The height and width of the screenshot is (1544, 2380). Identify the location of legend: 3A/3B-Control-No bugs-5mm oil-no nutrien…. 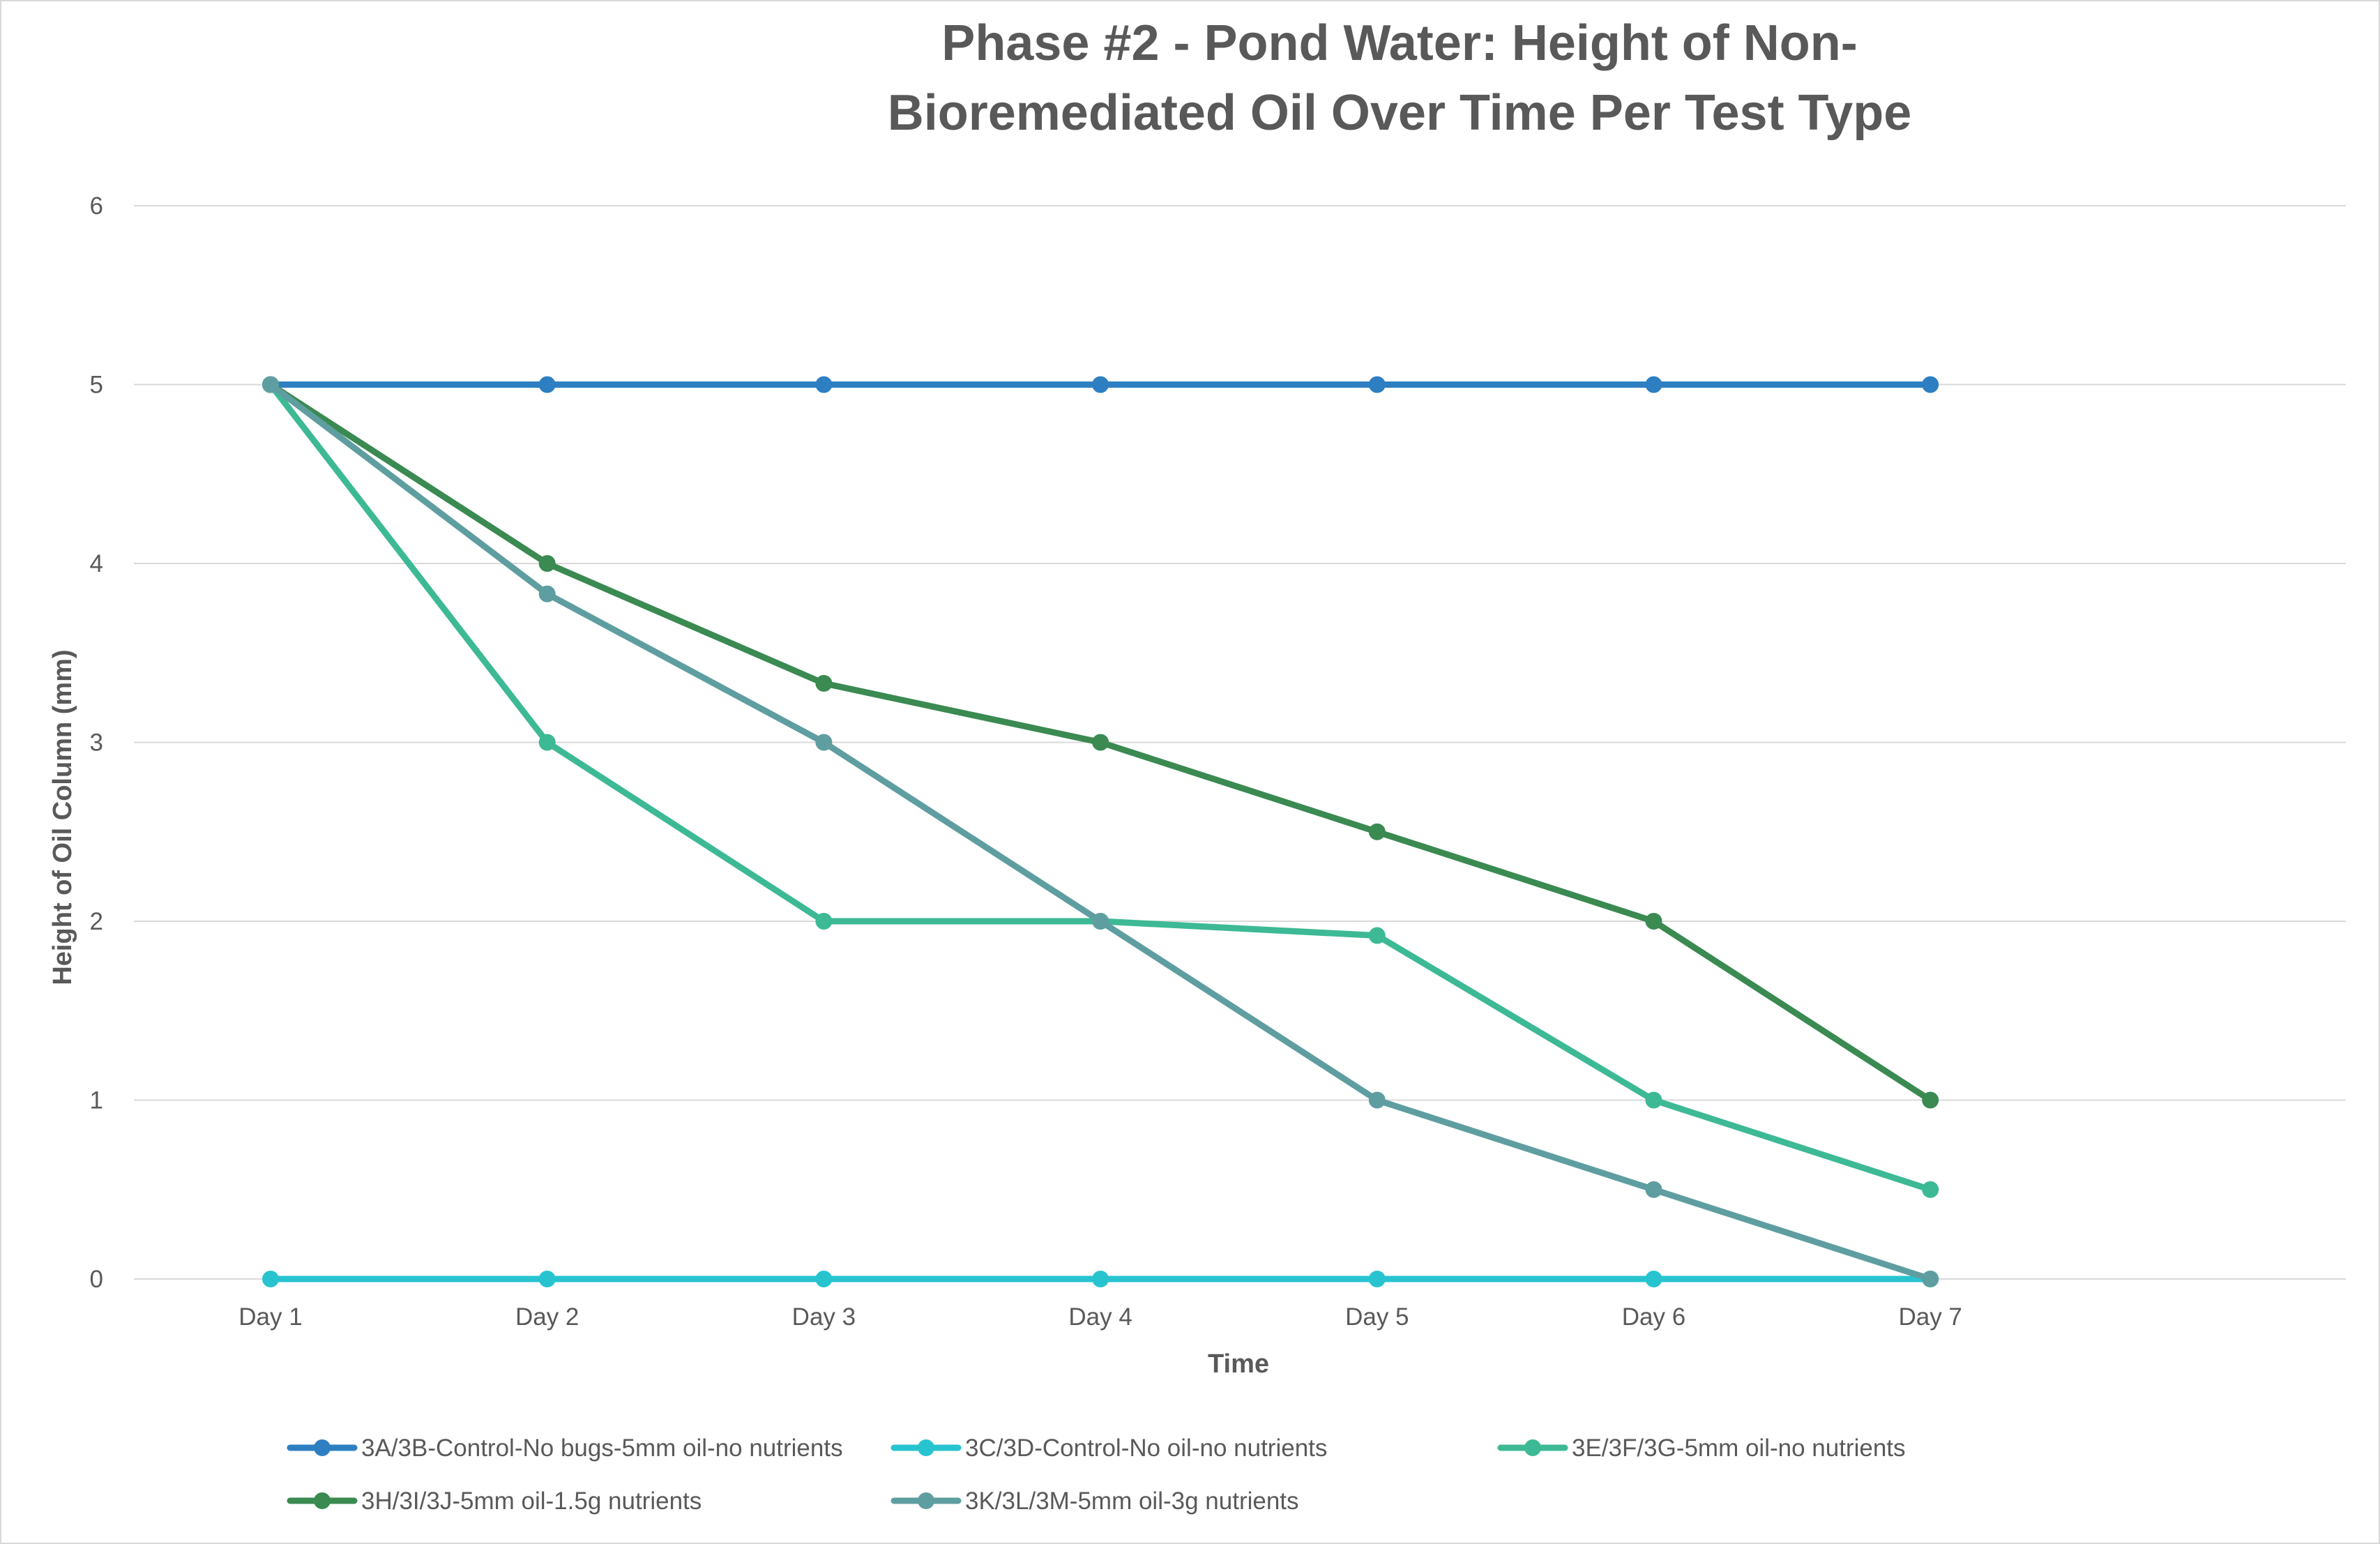
(1097, 1475).